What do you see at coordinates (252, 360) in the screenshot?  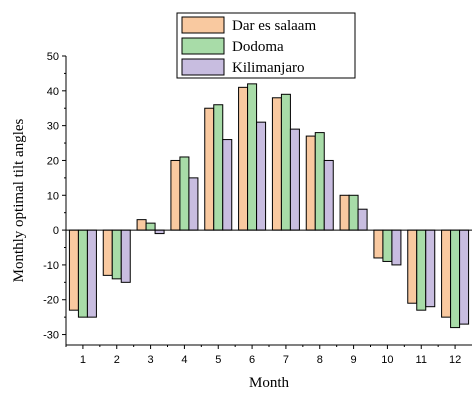 I see `x-tick-label: 6` at bounding box center [252, 360].